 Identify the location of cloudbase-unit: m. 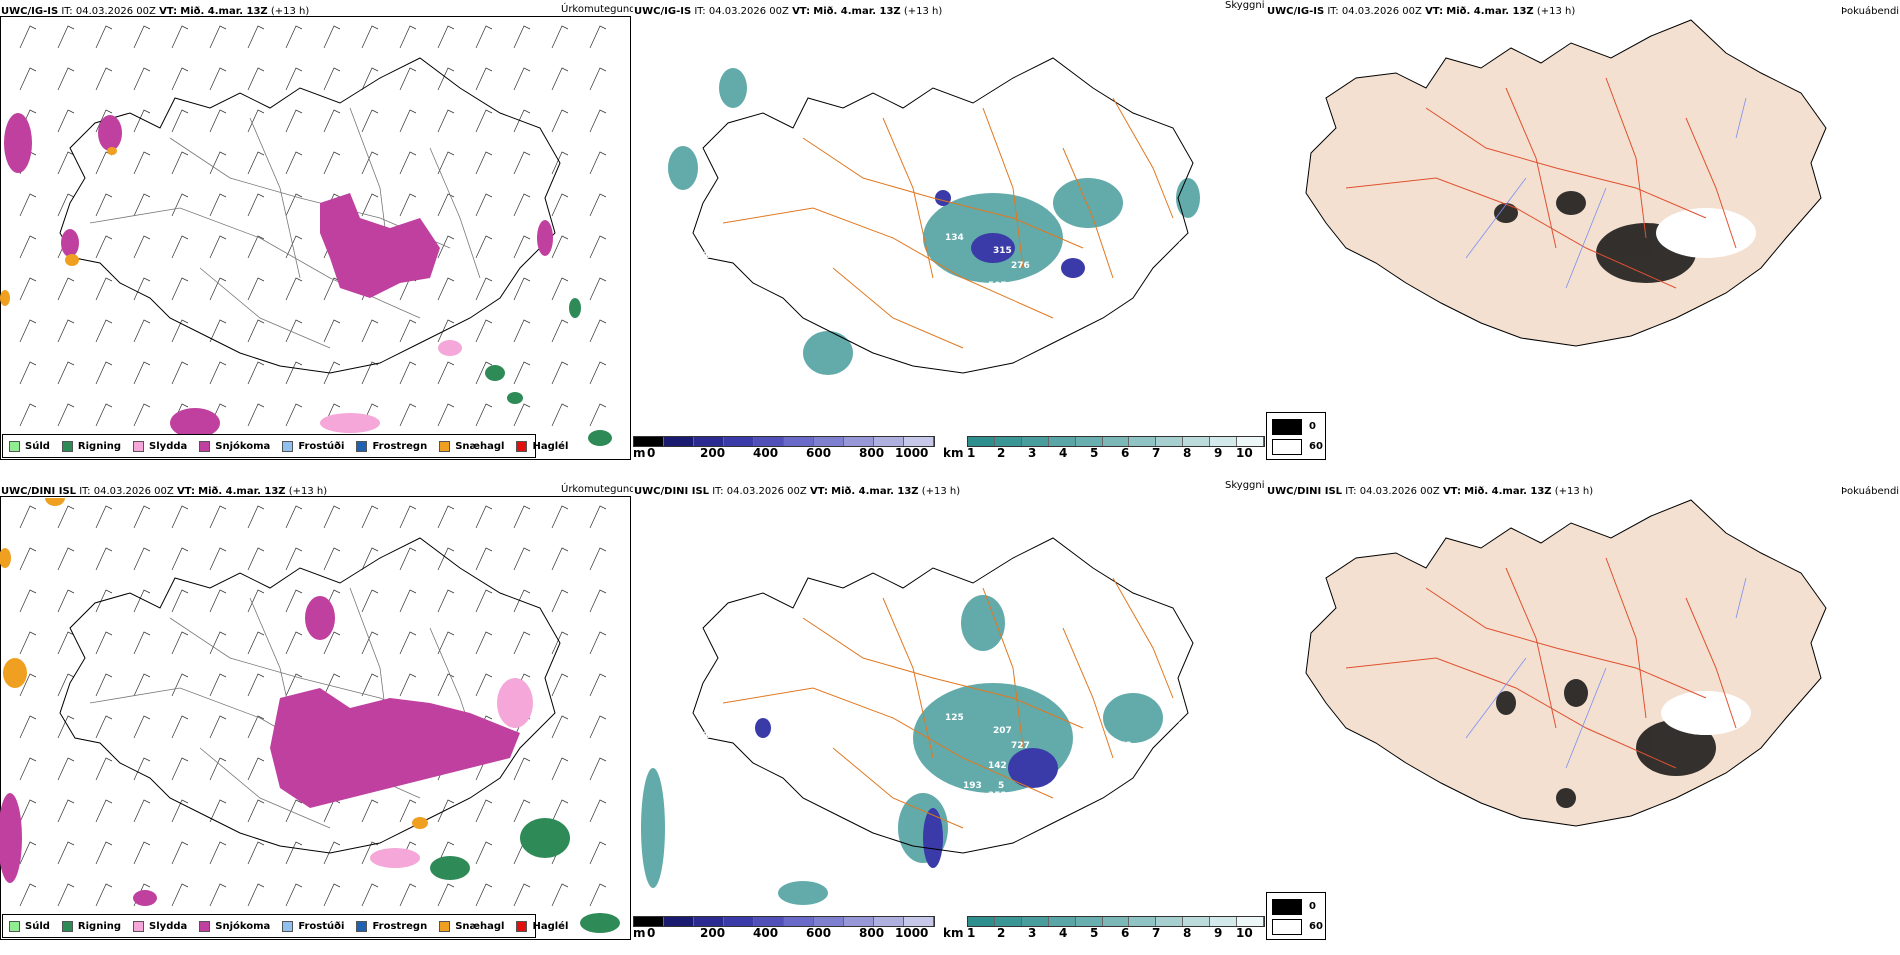
(639, 453).